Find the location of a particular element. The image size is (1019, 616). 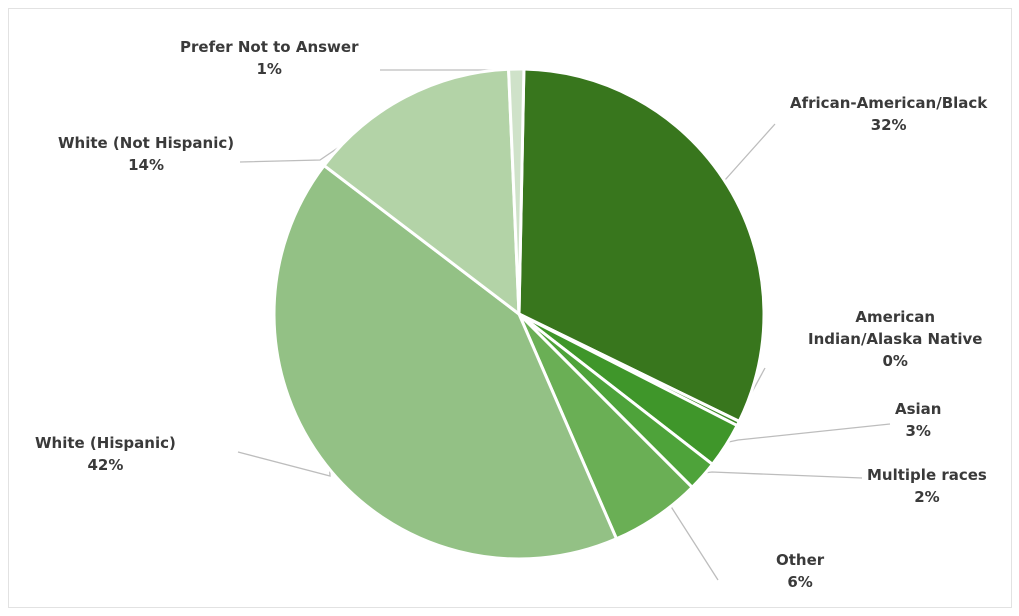

label-other: Other 6% is located at coordinates (800, 571).